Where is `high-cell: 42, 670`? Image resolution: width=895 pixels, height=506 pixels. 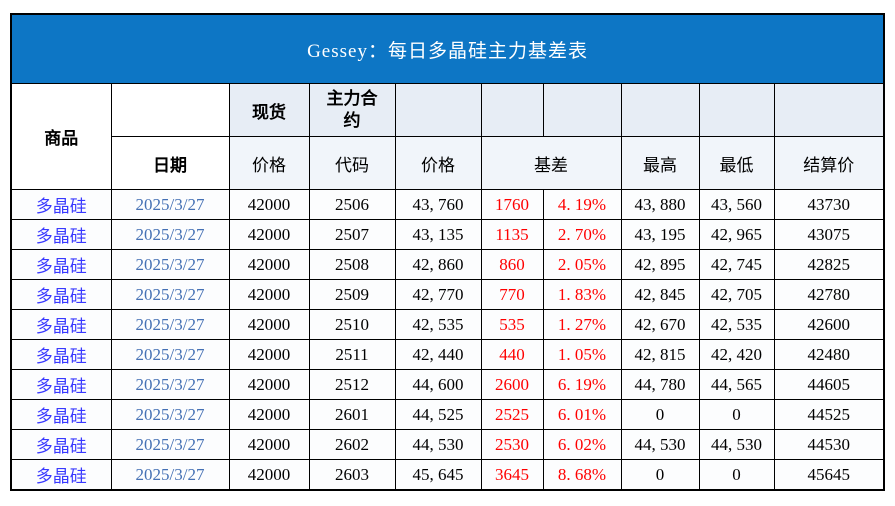 high-cell: 42, 670 is located at coordinates (660, 324).